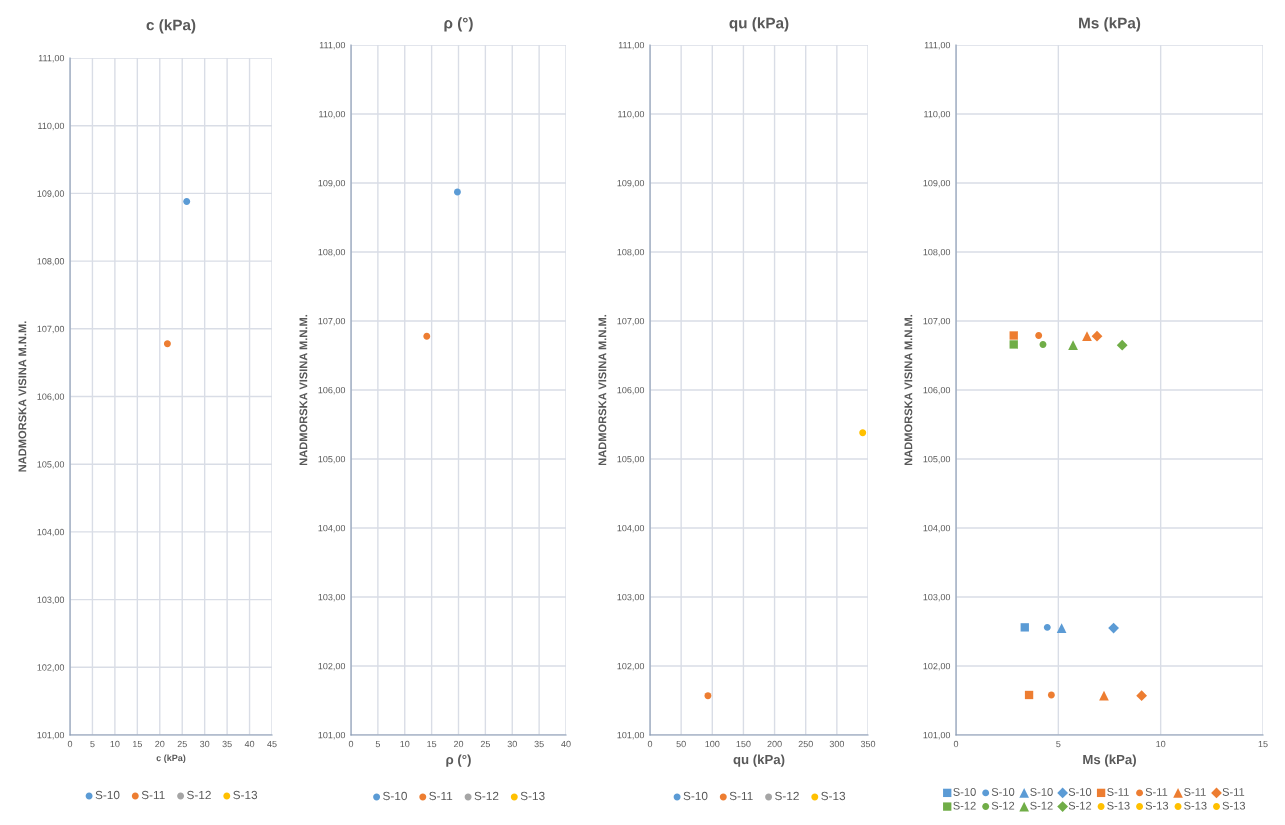 This screenshot has width=1285, height=825. I want to click on chart-title: qu (kPa), so click(759, 24).